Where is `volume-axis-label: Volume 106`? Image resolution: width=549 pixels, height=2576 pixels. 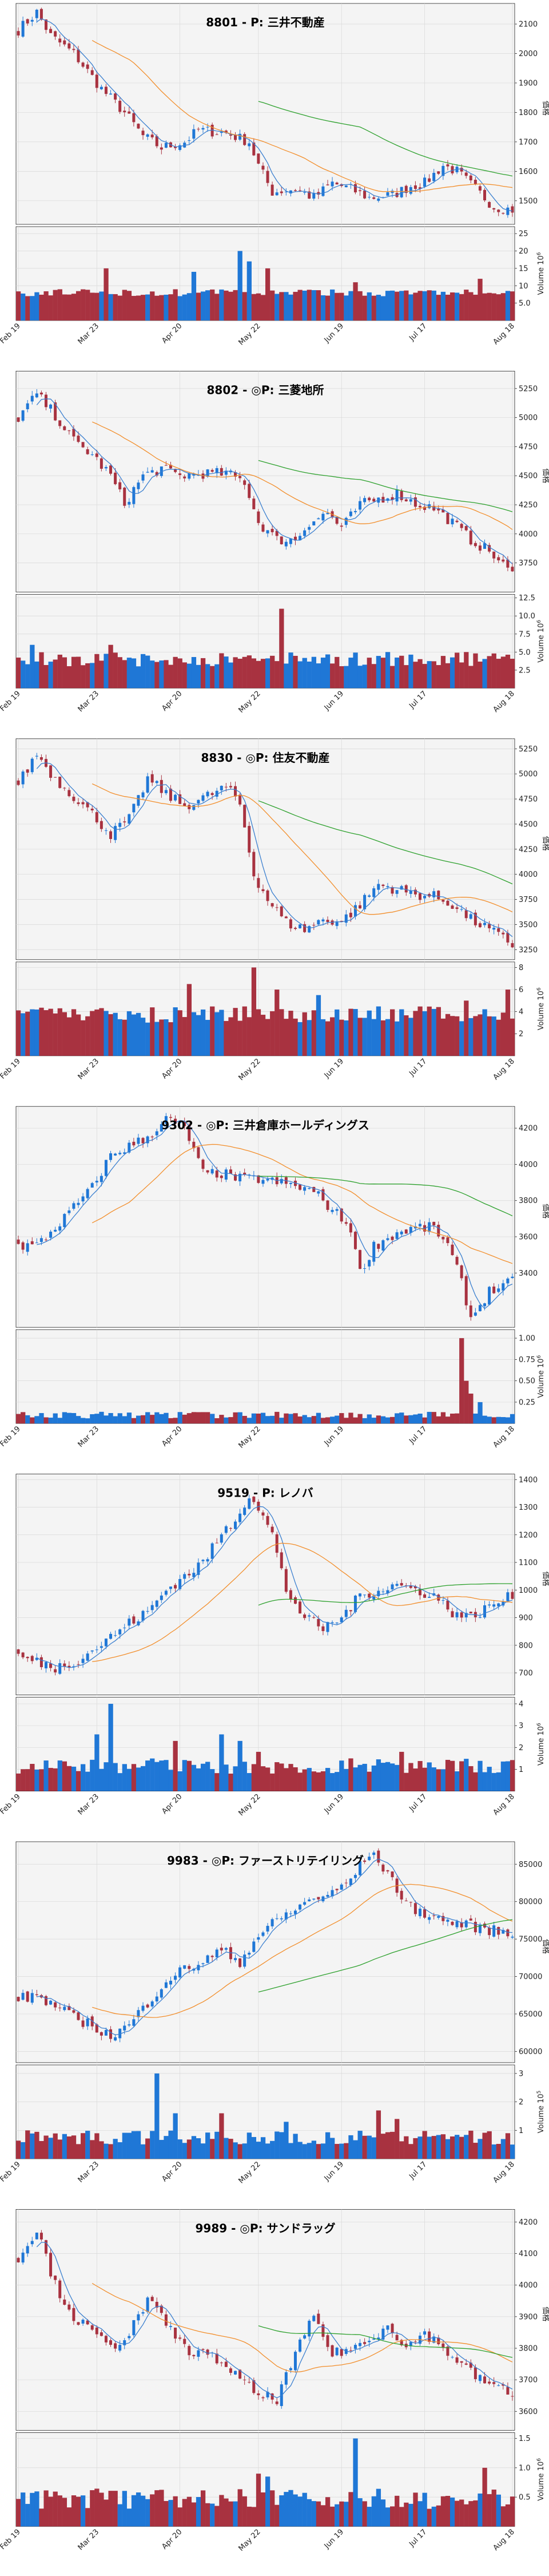 volume-axis-label: Volume 106 is located at coordinates (541, 273).